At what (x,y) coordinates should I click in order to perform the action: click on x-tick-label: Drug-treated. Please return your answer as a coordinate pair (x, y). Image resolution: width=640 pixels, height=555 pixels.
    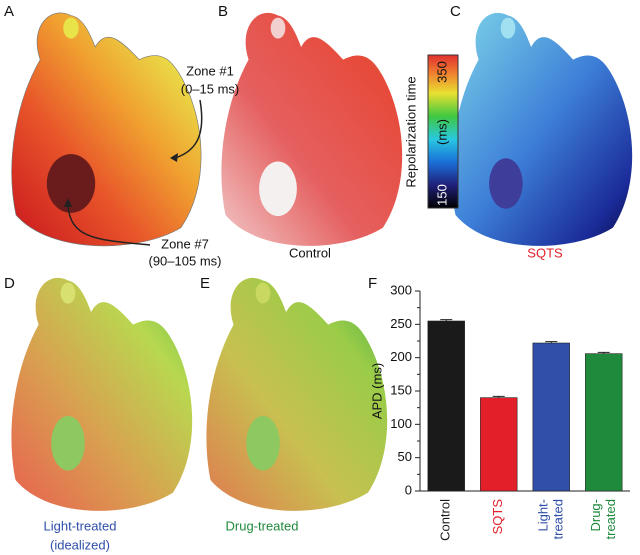
    Looking at the image, I should click on (603, 519).